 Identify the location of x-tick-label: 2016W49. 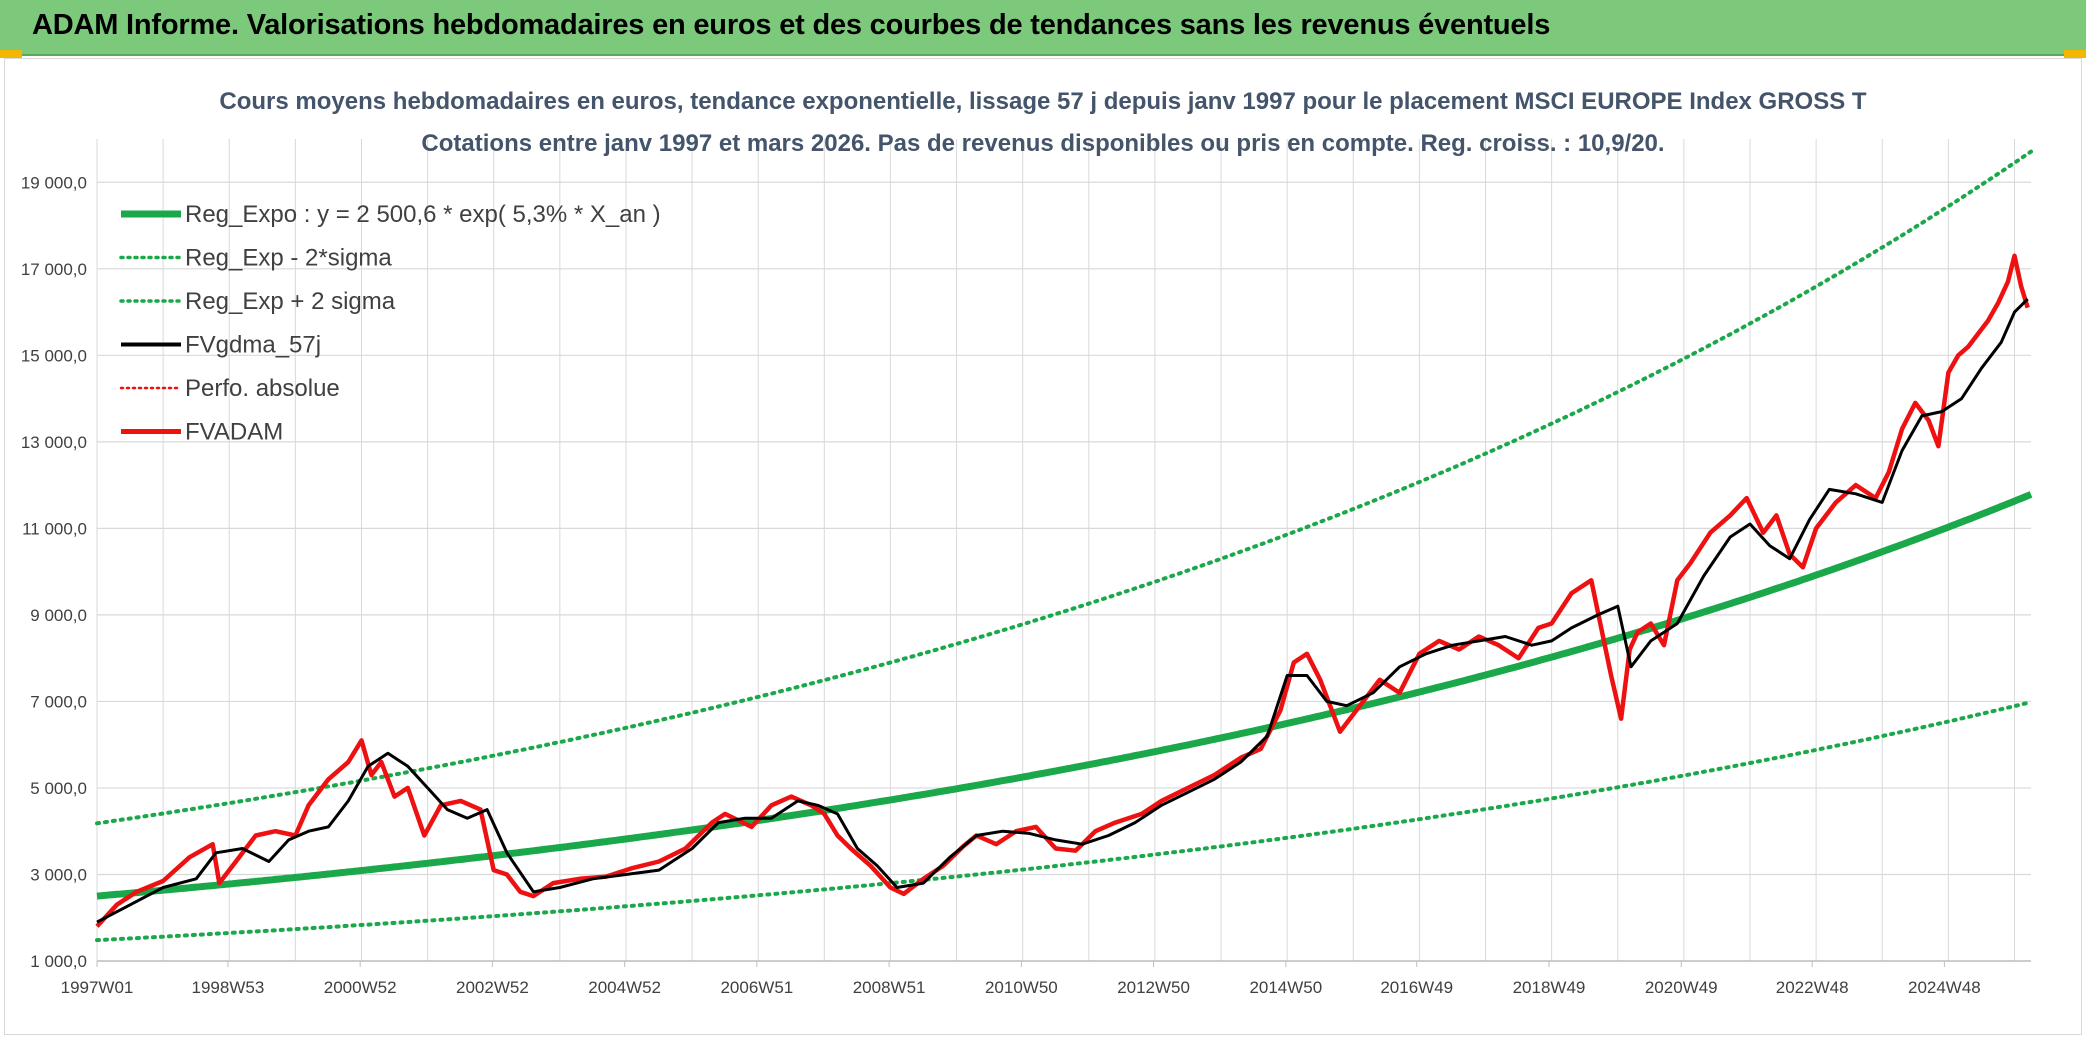
(1416, 987).